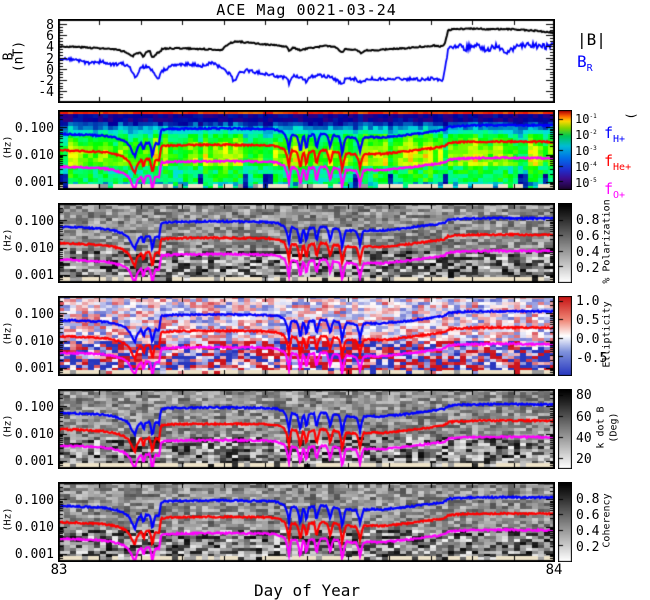  What do you see at coordinates (50, 25) in the screenshot?
I see `y-tick-label: 8` at bounding box center [50, 25].